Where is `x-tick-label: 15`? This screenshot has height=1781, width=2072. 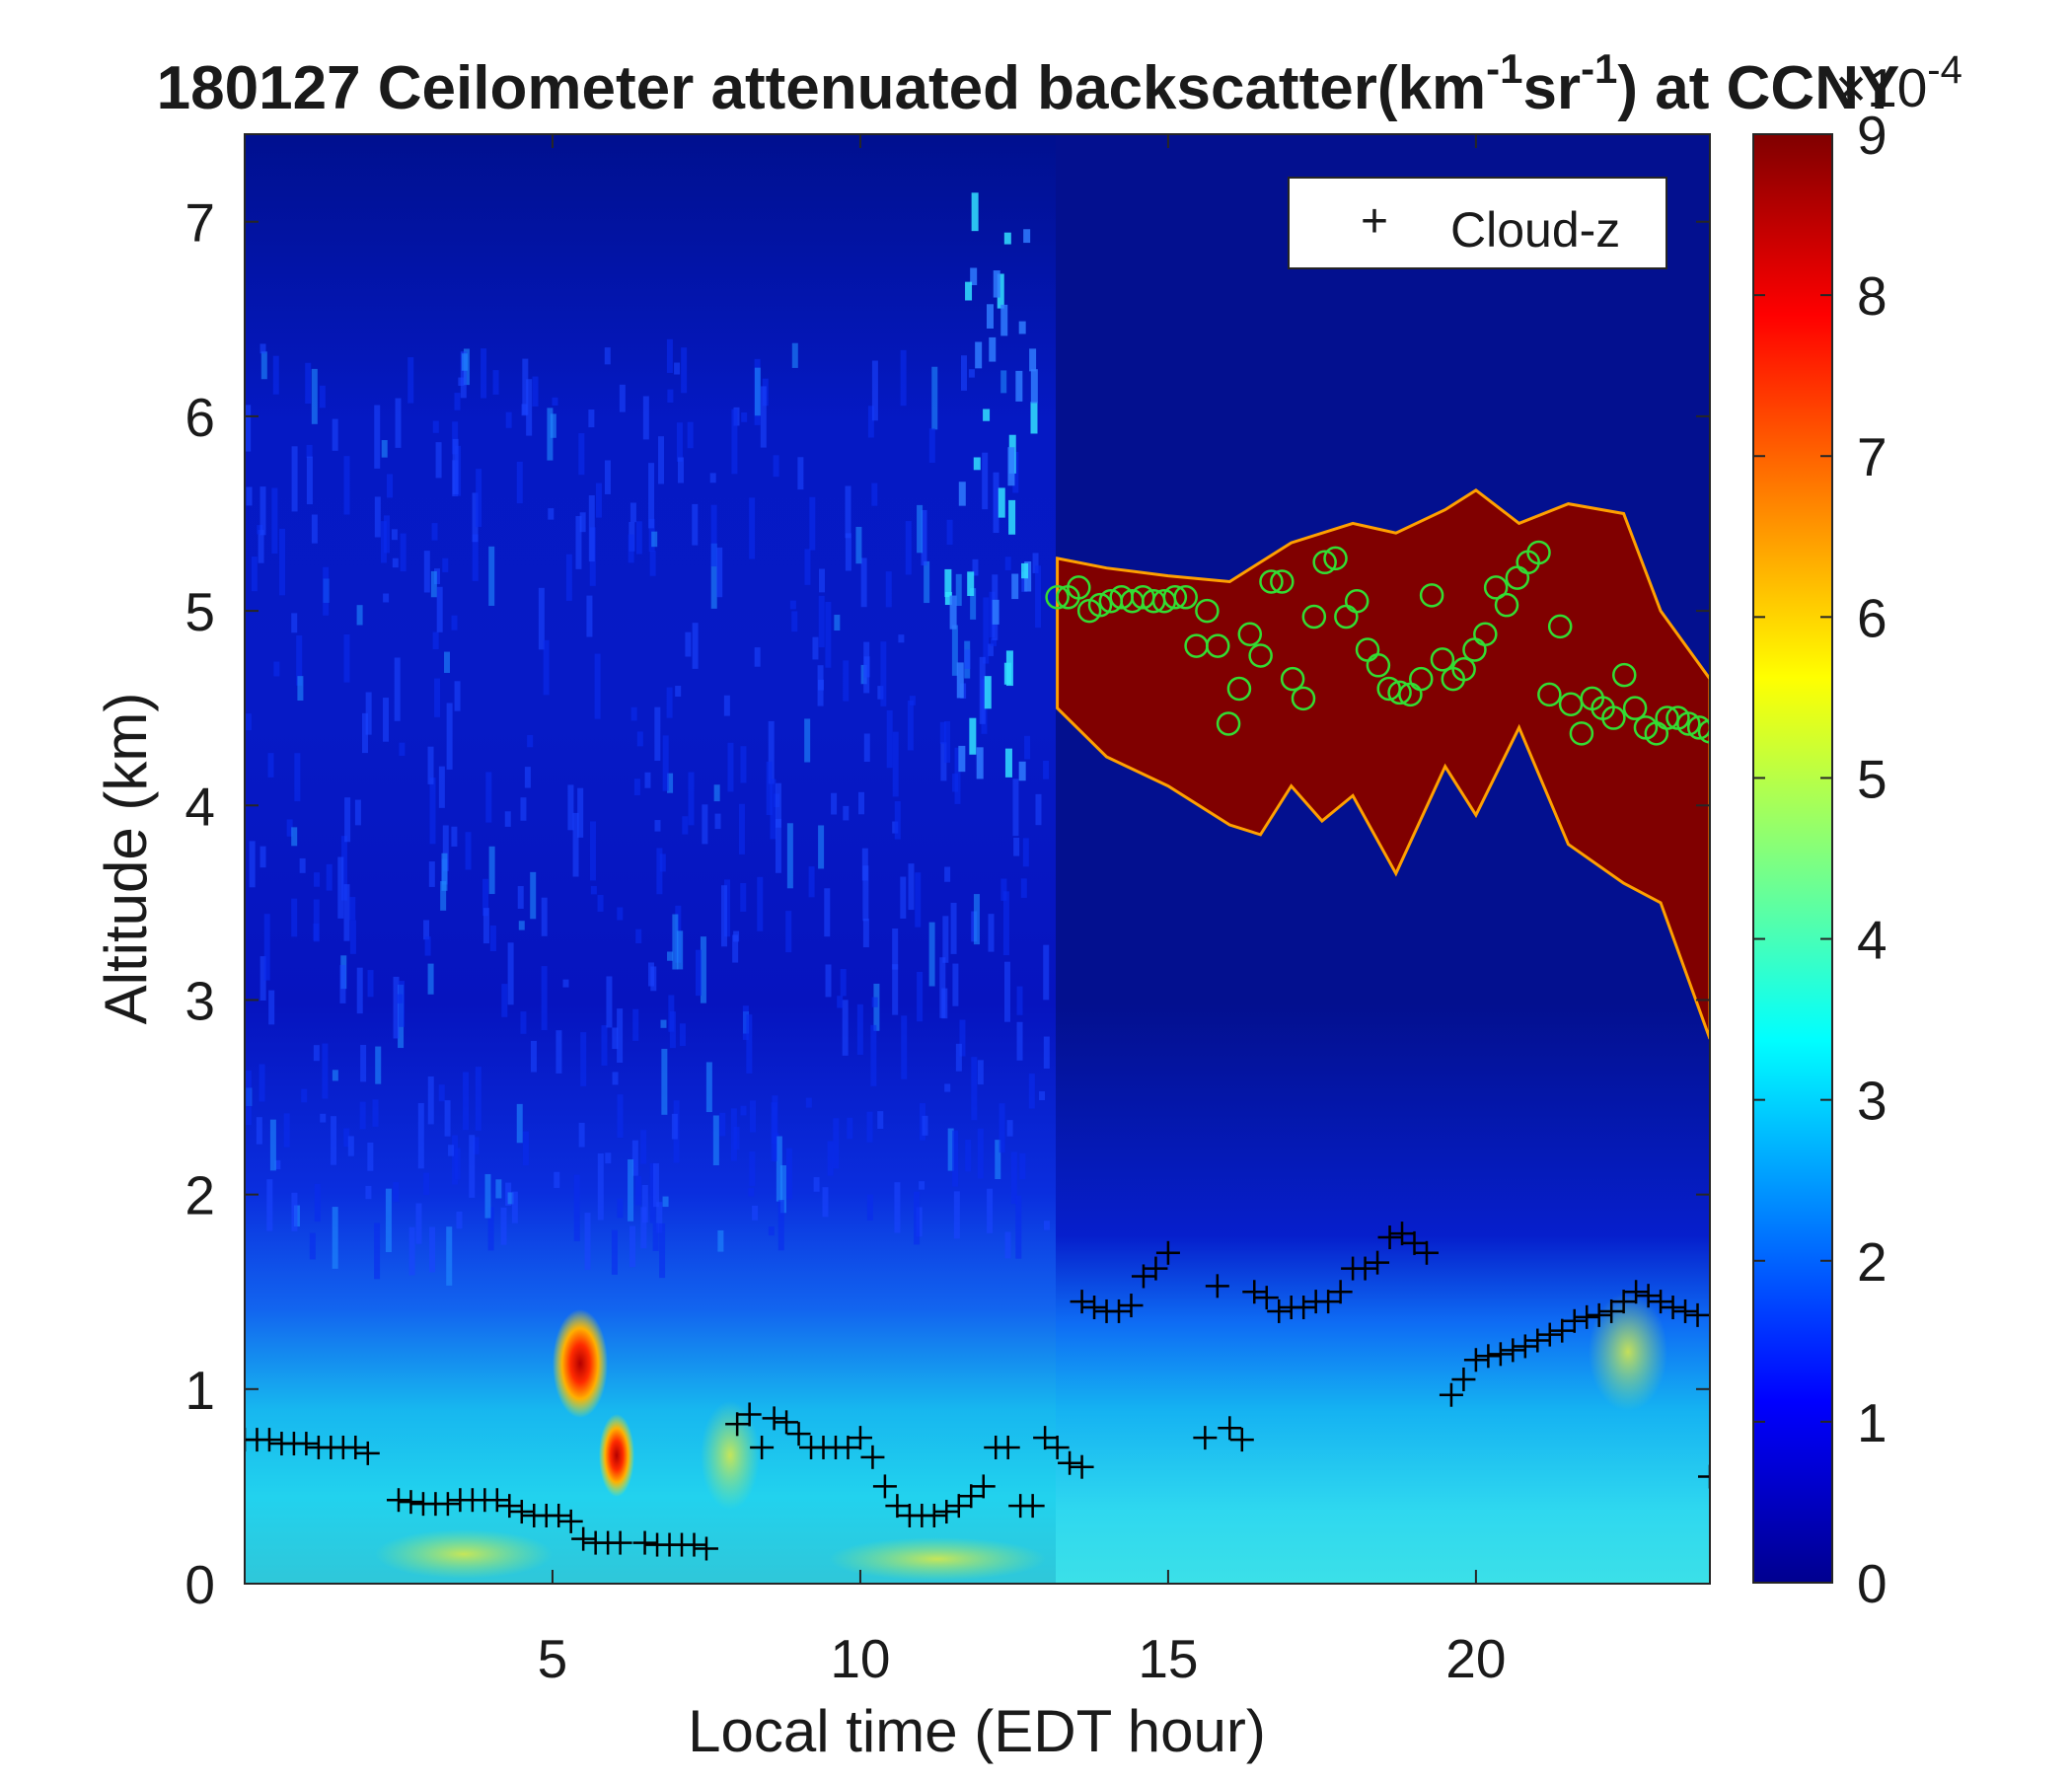
x-tick-label: 15 is located at coordinates (1168, 1658).